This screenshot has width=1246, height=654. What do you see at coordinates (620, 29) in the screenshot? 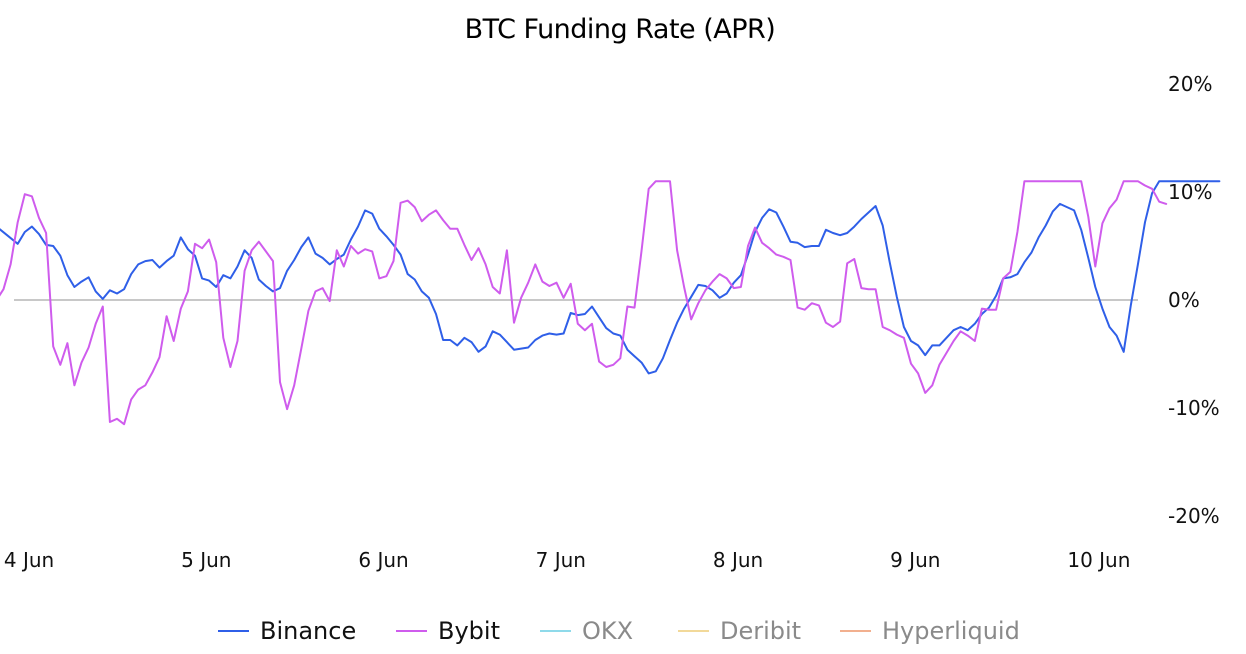
I see `chart-title: BTC Funding Rate (APR)` at bounding box center [620, 29].